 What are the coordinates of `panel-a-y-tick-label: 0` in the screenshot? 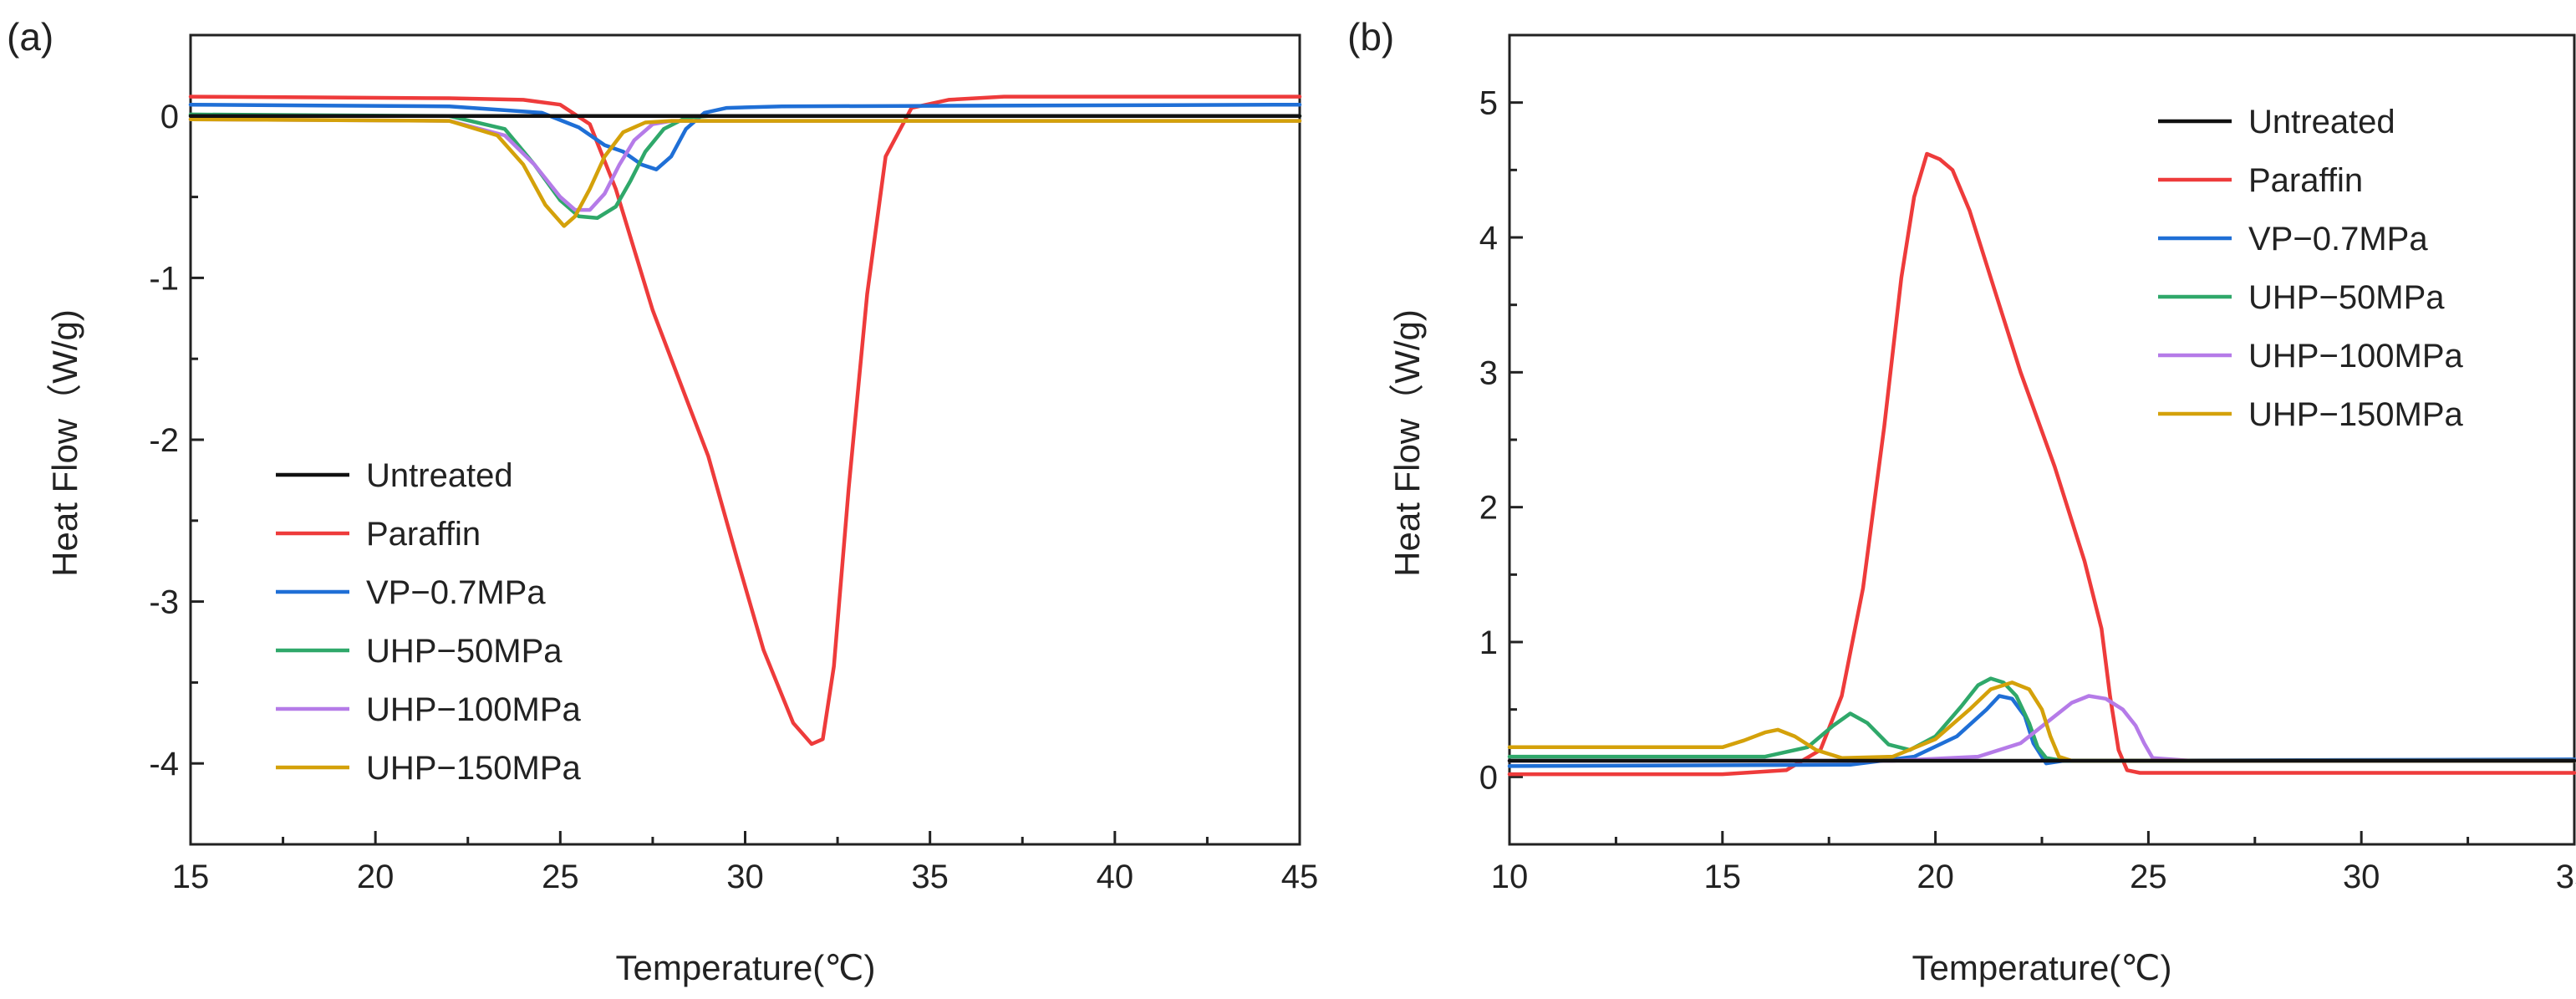 It's located at (169, 117).